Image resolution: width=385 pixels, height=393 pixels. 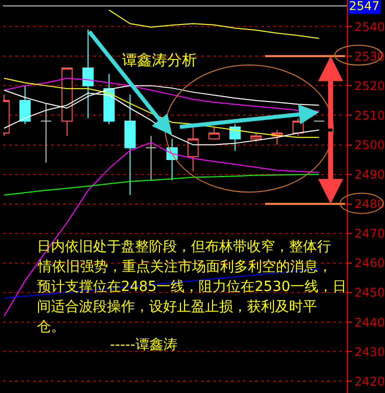 I want to click on y-tick-label: 2450, so click(x=369, y=293).